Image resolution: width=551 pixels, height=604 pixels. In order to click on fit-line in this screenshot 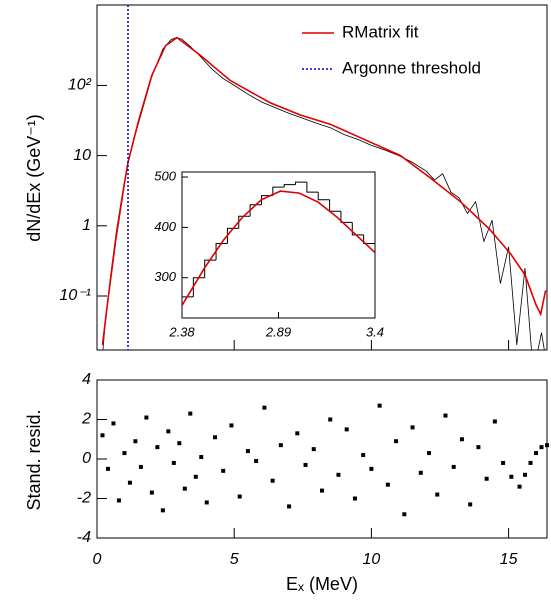, I will do `click(278, 248)`.